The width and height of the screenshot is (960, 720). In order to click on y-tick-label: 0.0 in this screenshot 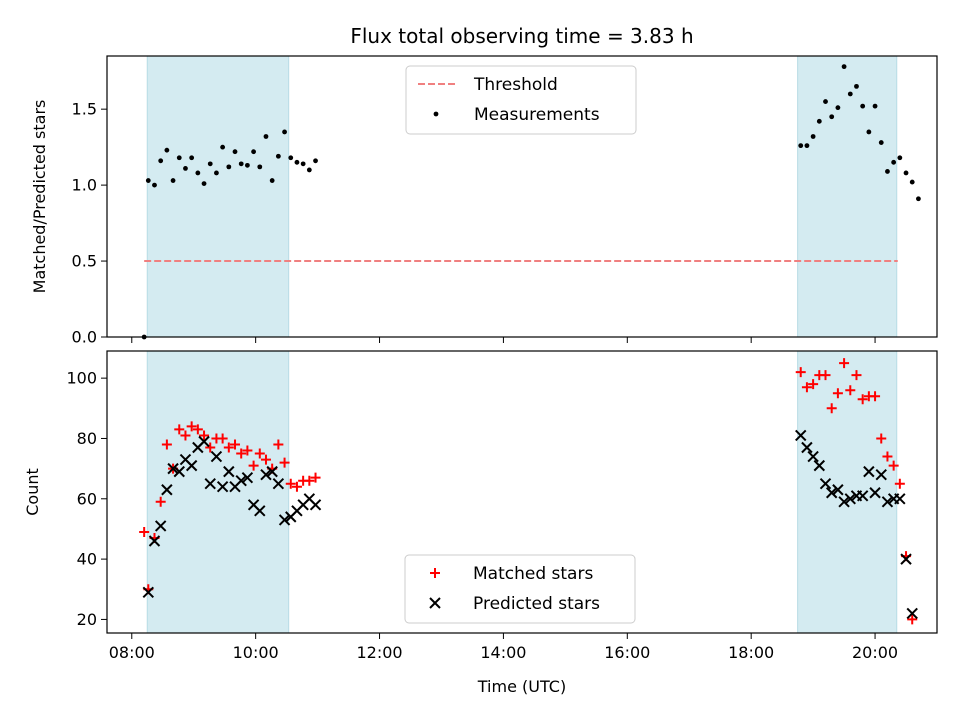, I will do `click(84, 337)`.